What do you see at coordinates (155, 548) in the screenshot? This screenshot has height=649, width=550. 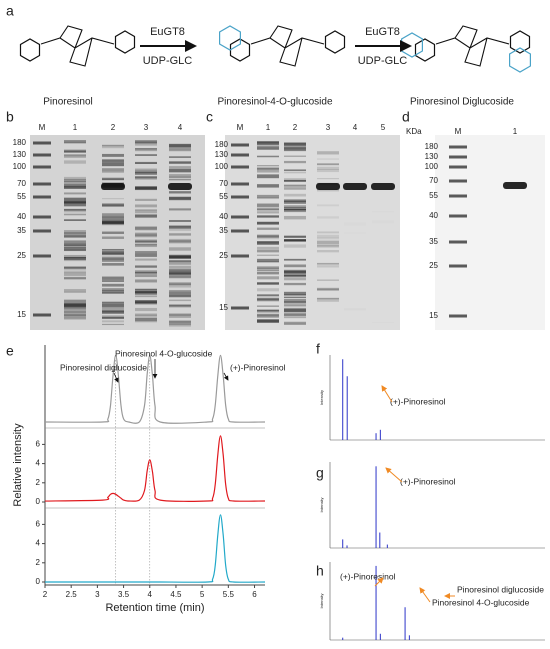 I see `trace` at bounding box center [155, 548].